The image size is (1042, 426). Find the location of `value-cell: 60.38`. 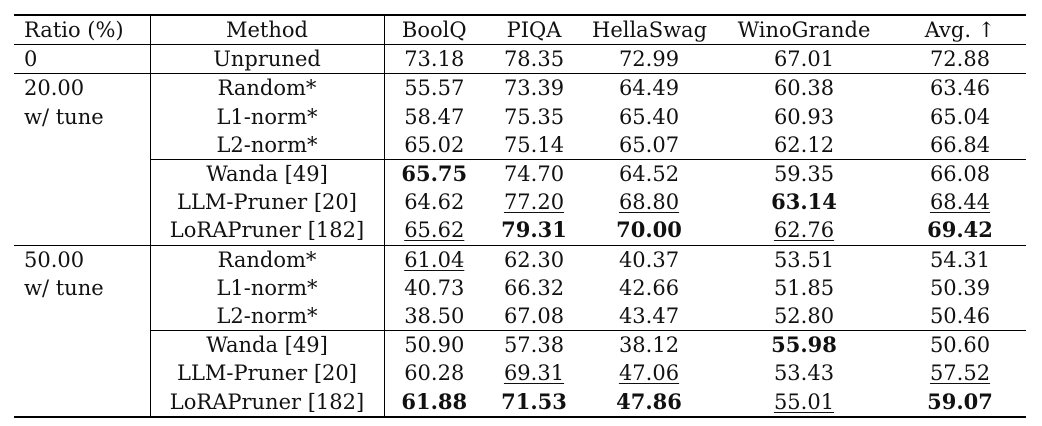

value-cell: 60.38 is located at coordinates (804, 88).